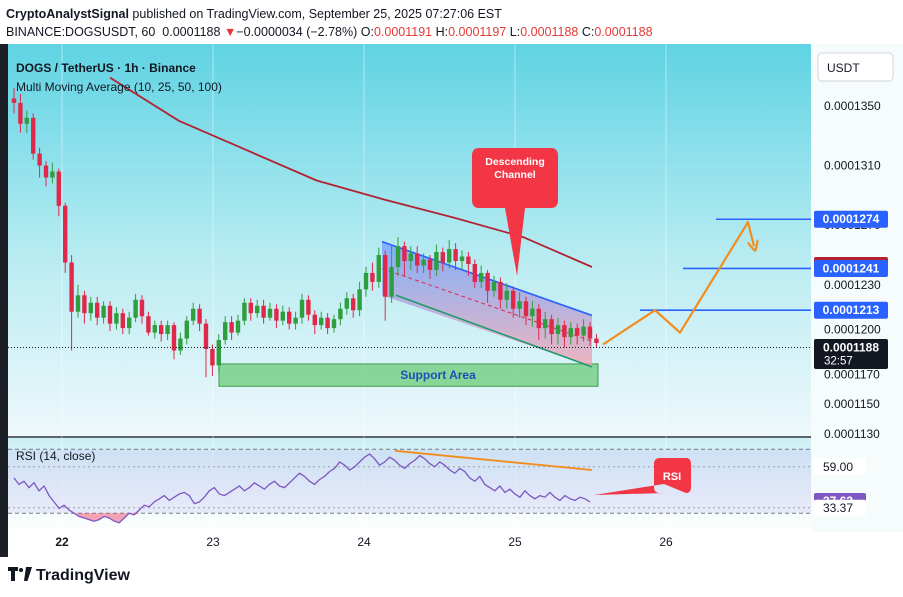 The height and width of the screenshot is (597, 903). I want to click on price-axis, so click(857, 288).